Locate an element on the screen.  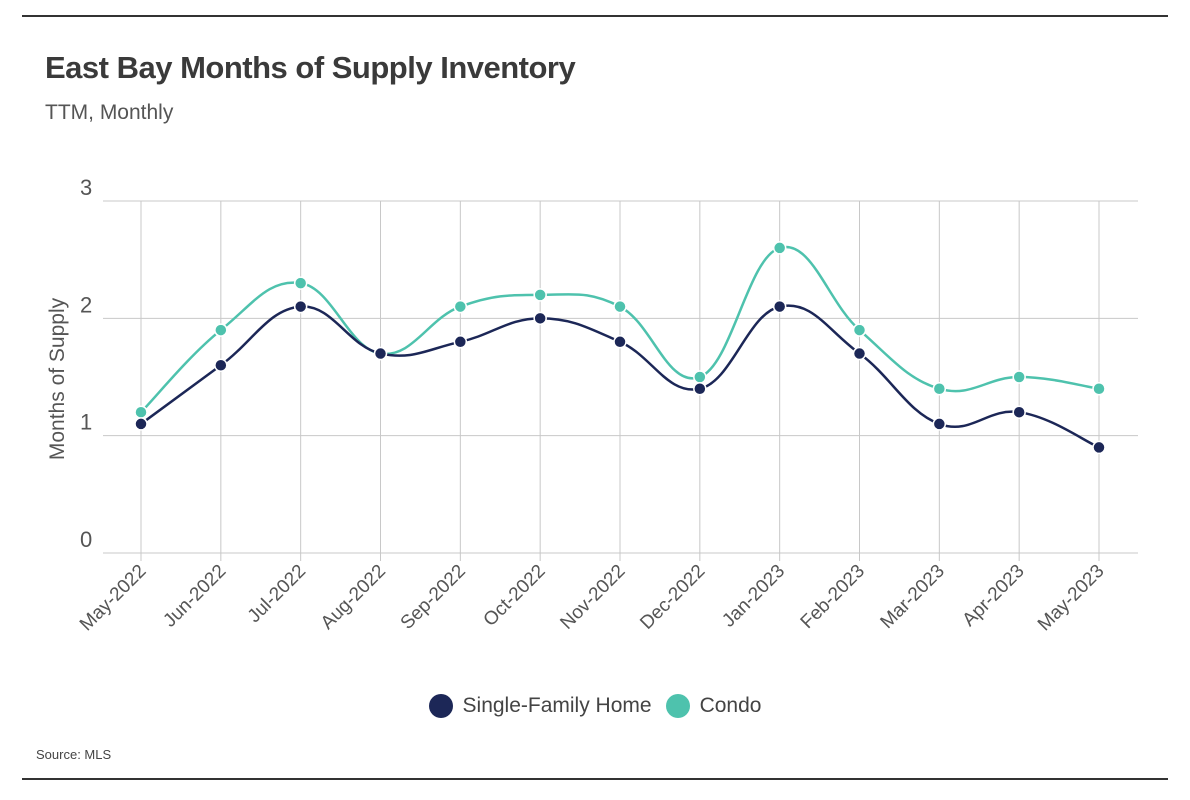
chart-title: East Bay Months of Supply Inventory is located at coordinates (310, 67).